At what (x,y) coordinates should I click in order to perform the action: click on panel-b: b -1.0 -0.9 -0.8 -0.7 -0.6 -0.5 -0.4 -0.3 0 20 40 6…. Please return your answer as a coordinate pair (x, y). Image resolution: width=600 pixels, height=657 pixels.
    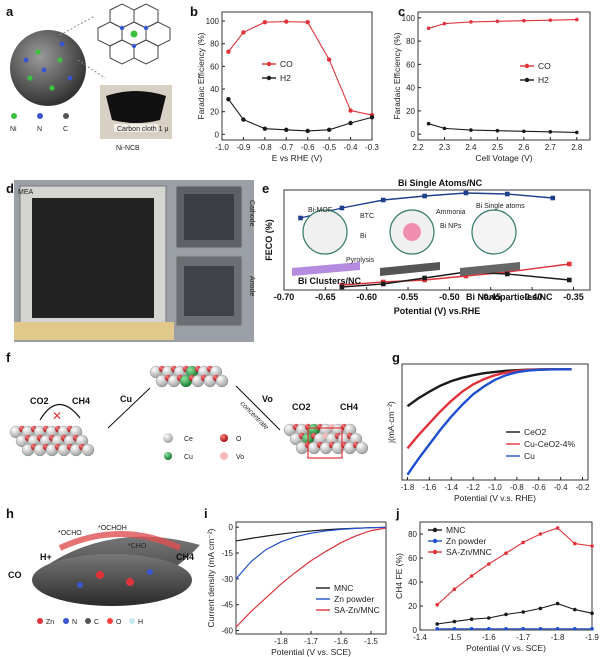
    Looking at the image, I should click on (284, 83).